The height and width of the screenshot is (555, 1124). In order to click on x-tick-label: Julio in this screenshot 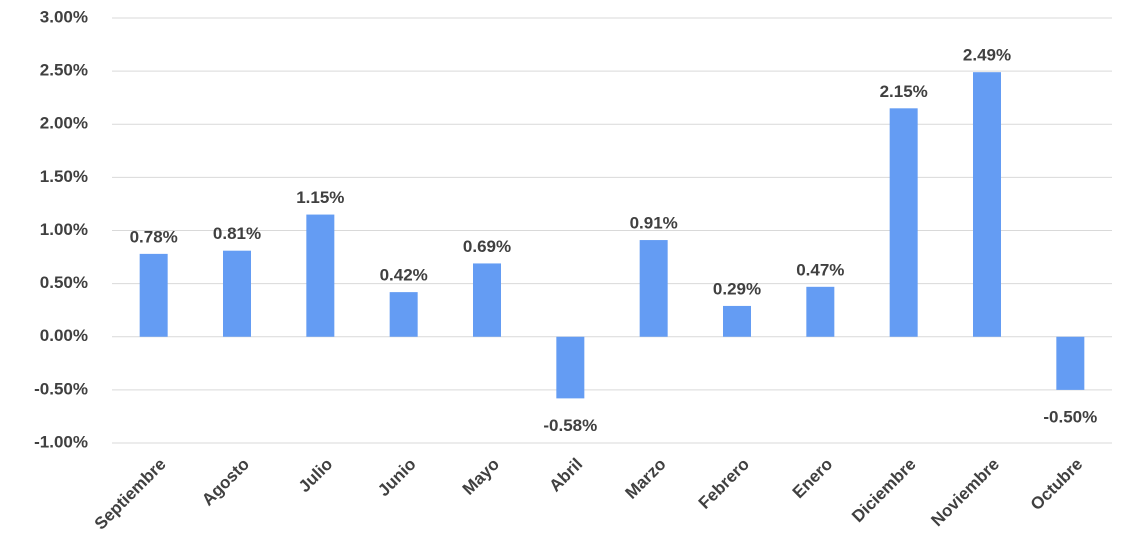, I will do `click(315, 475)`.